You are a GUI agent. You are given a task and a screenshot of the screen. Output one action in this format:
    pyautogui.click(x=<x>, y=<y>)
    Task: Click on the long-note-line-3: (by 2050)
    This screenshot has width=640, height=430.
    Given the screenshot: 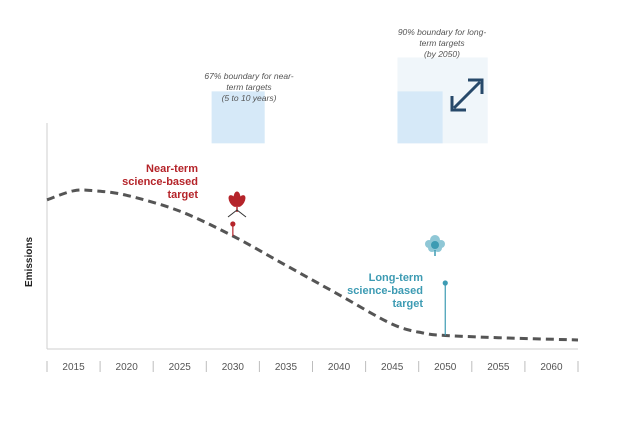 What is the action you would take?
    pyautogui.click(x=442, y=54)
    